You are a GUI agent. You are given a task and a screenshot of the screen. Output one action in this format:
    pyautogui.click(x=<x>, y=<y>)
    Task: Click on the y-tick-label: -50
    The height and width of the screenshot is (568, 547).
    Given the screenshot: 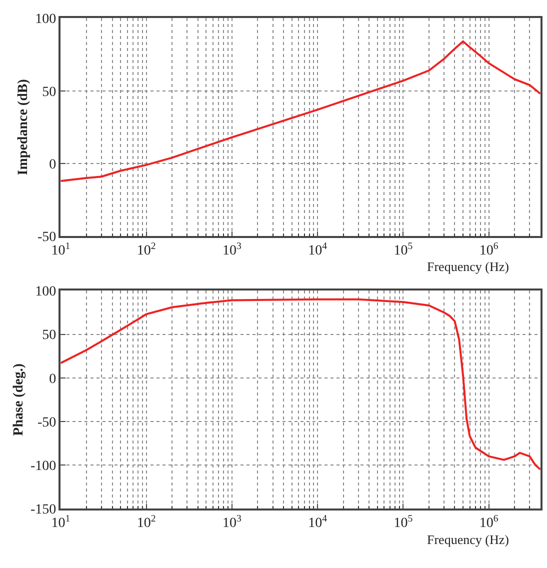 What is the action you would take?
    pyautogui.click(x=46, y=422)
    